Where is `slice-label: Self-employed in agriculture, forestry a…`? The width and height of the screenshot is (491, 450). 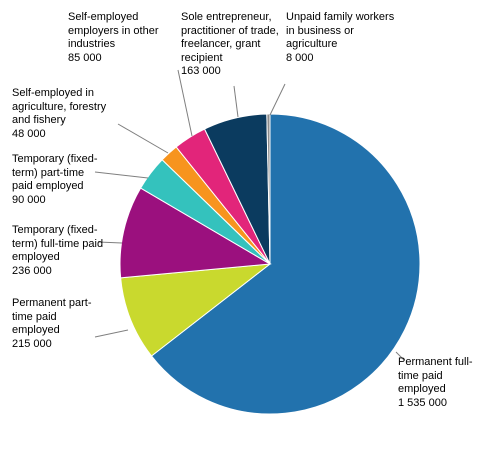 slice-label: Self-employed in agriculture, forestry a… is located at coordinates (67, 114).